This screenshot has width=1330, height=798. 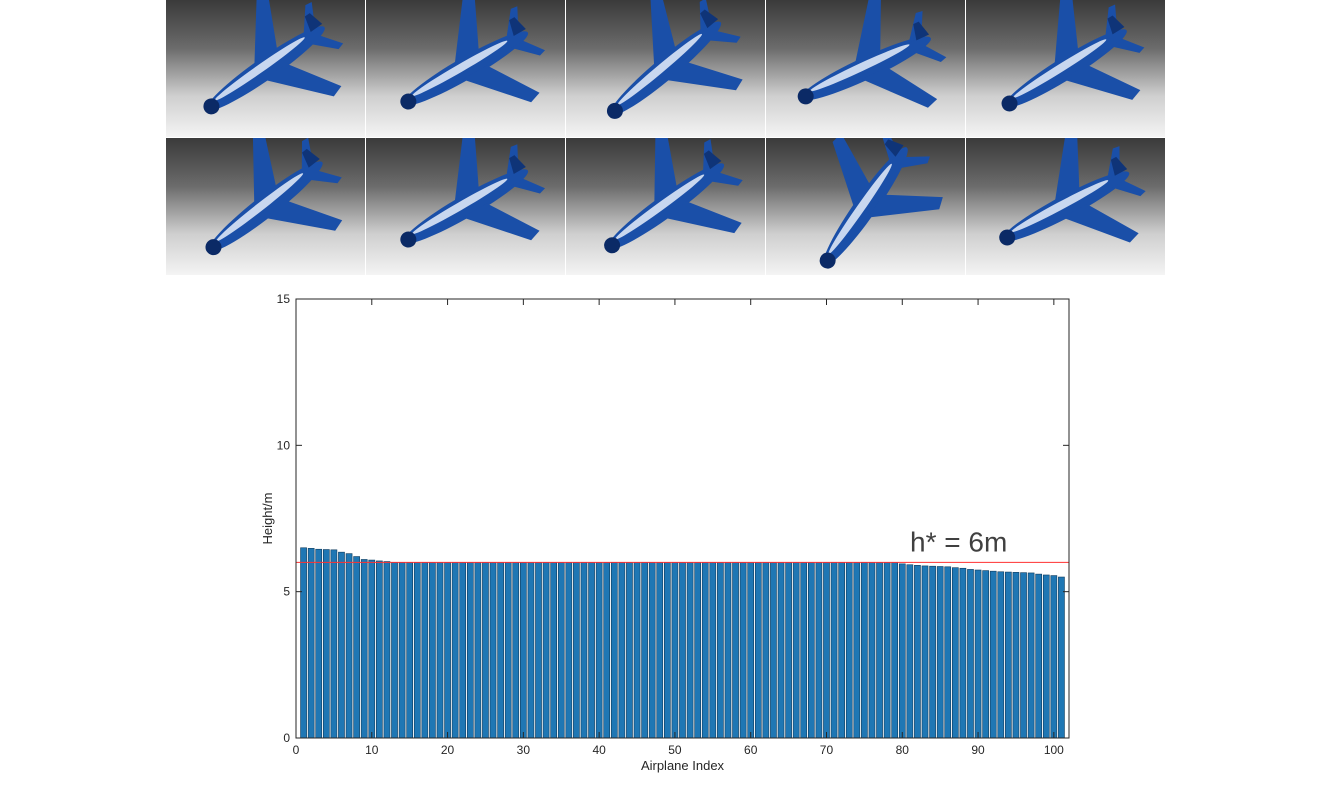 What do you see at coordinates (827, 750) in the screenshot?
I see `x-tick-label: 70` at bounding box center [827, 750].